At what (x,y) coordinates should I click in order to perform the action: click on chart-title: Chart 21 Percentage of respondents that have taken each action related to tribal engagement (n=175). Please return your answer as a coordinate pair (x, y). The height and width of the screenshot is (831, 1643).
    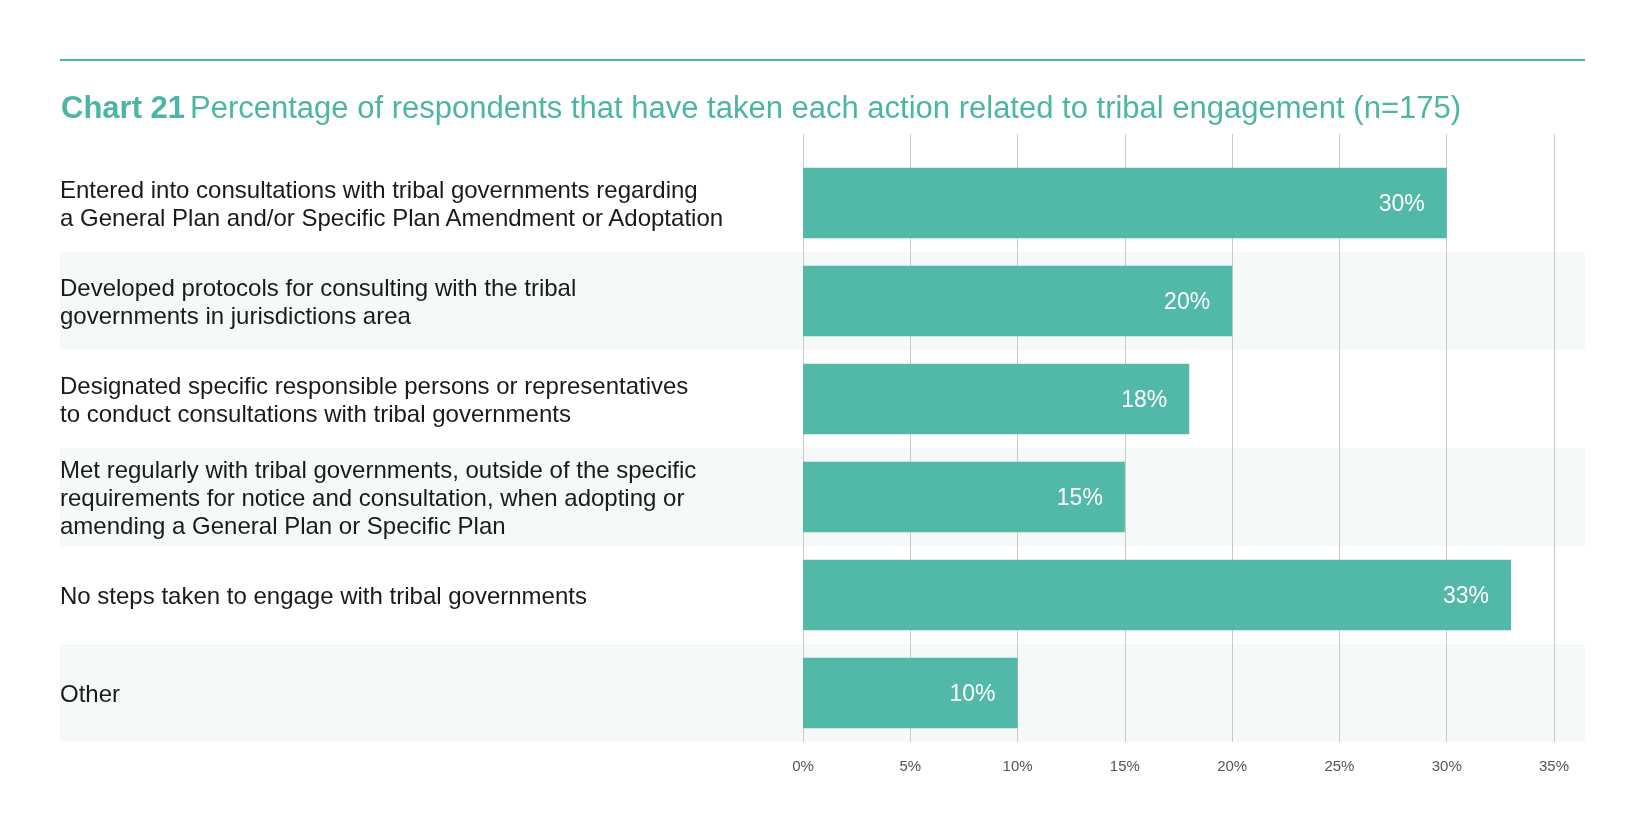
    Looking at the image, I should click on (761, 107).